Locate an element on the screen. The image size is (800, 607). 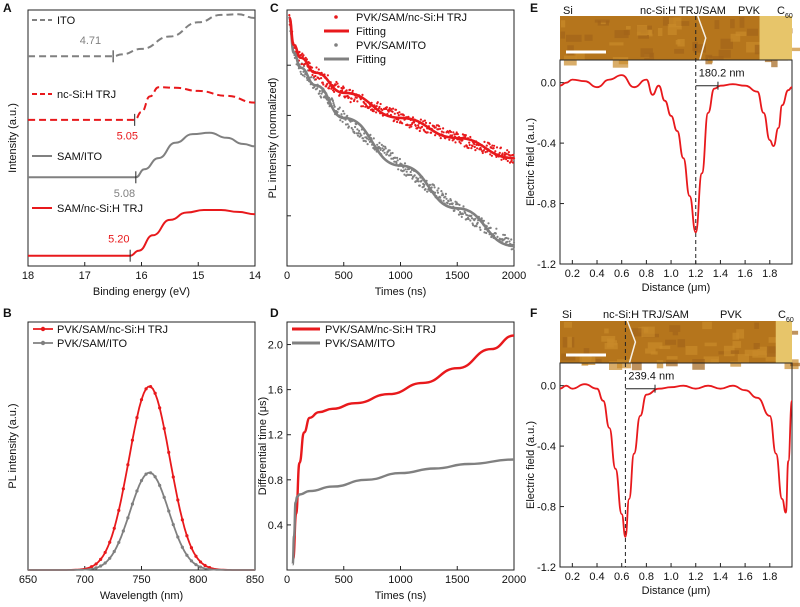
panel-e-xtick-label: 1.0 is located at coordinates (670, 274).